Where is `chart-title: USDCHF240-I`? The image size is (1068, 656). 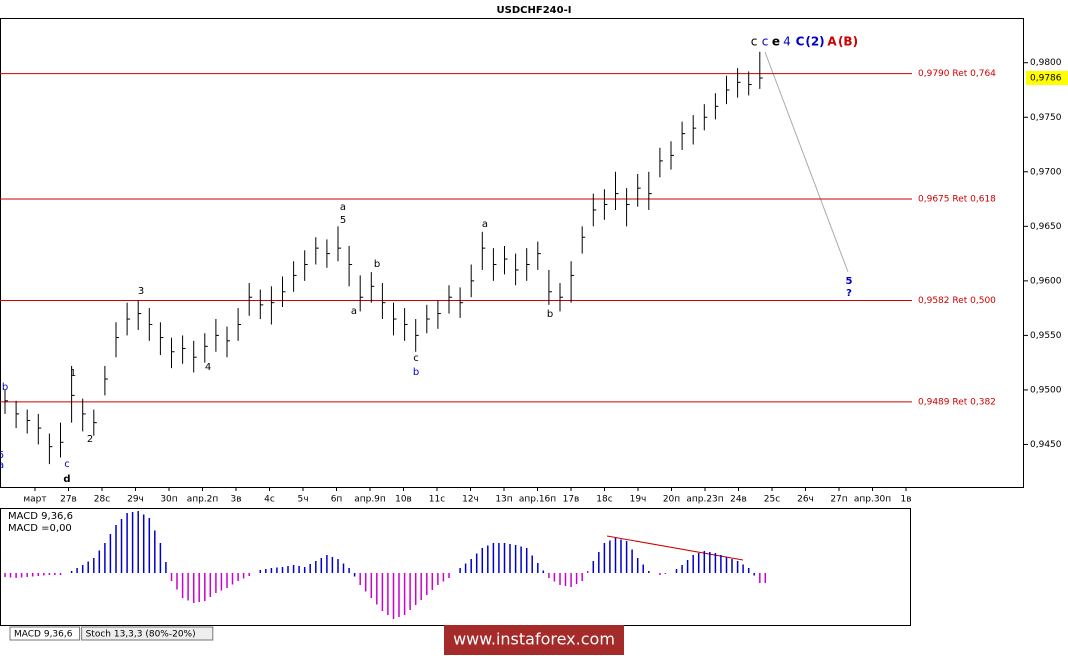
chart-title: USDCHF240-I is located at coordinates (534, 10).